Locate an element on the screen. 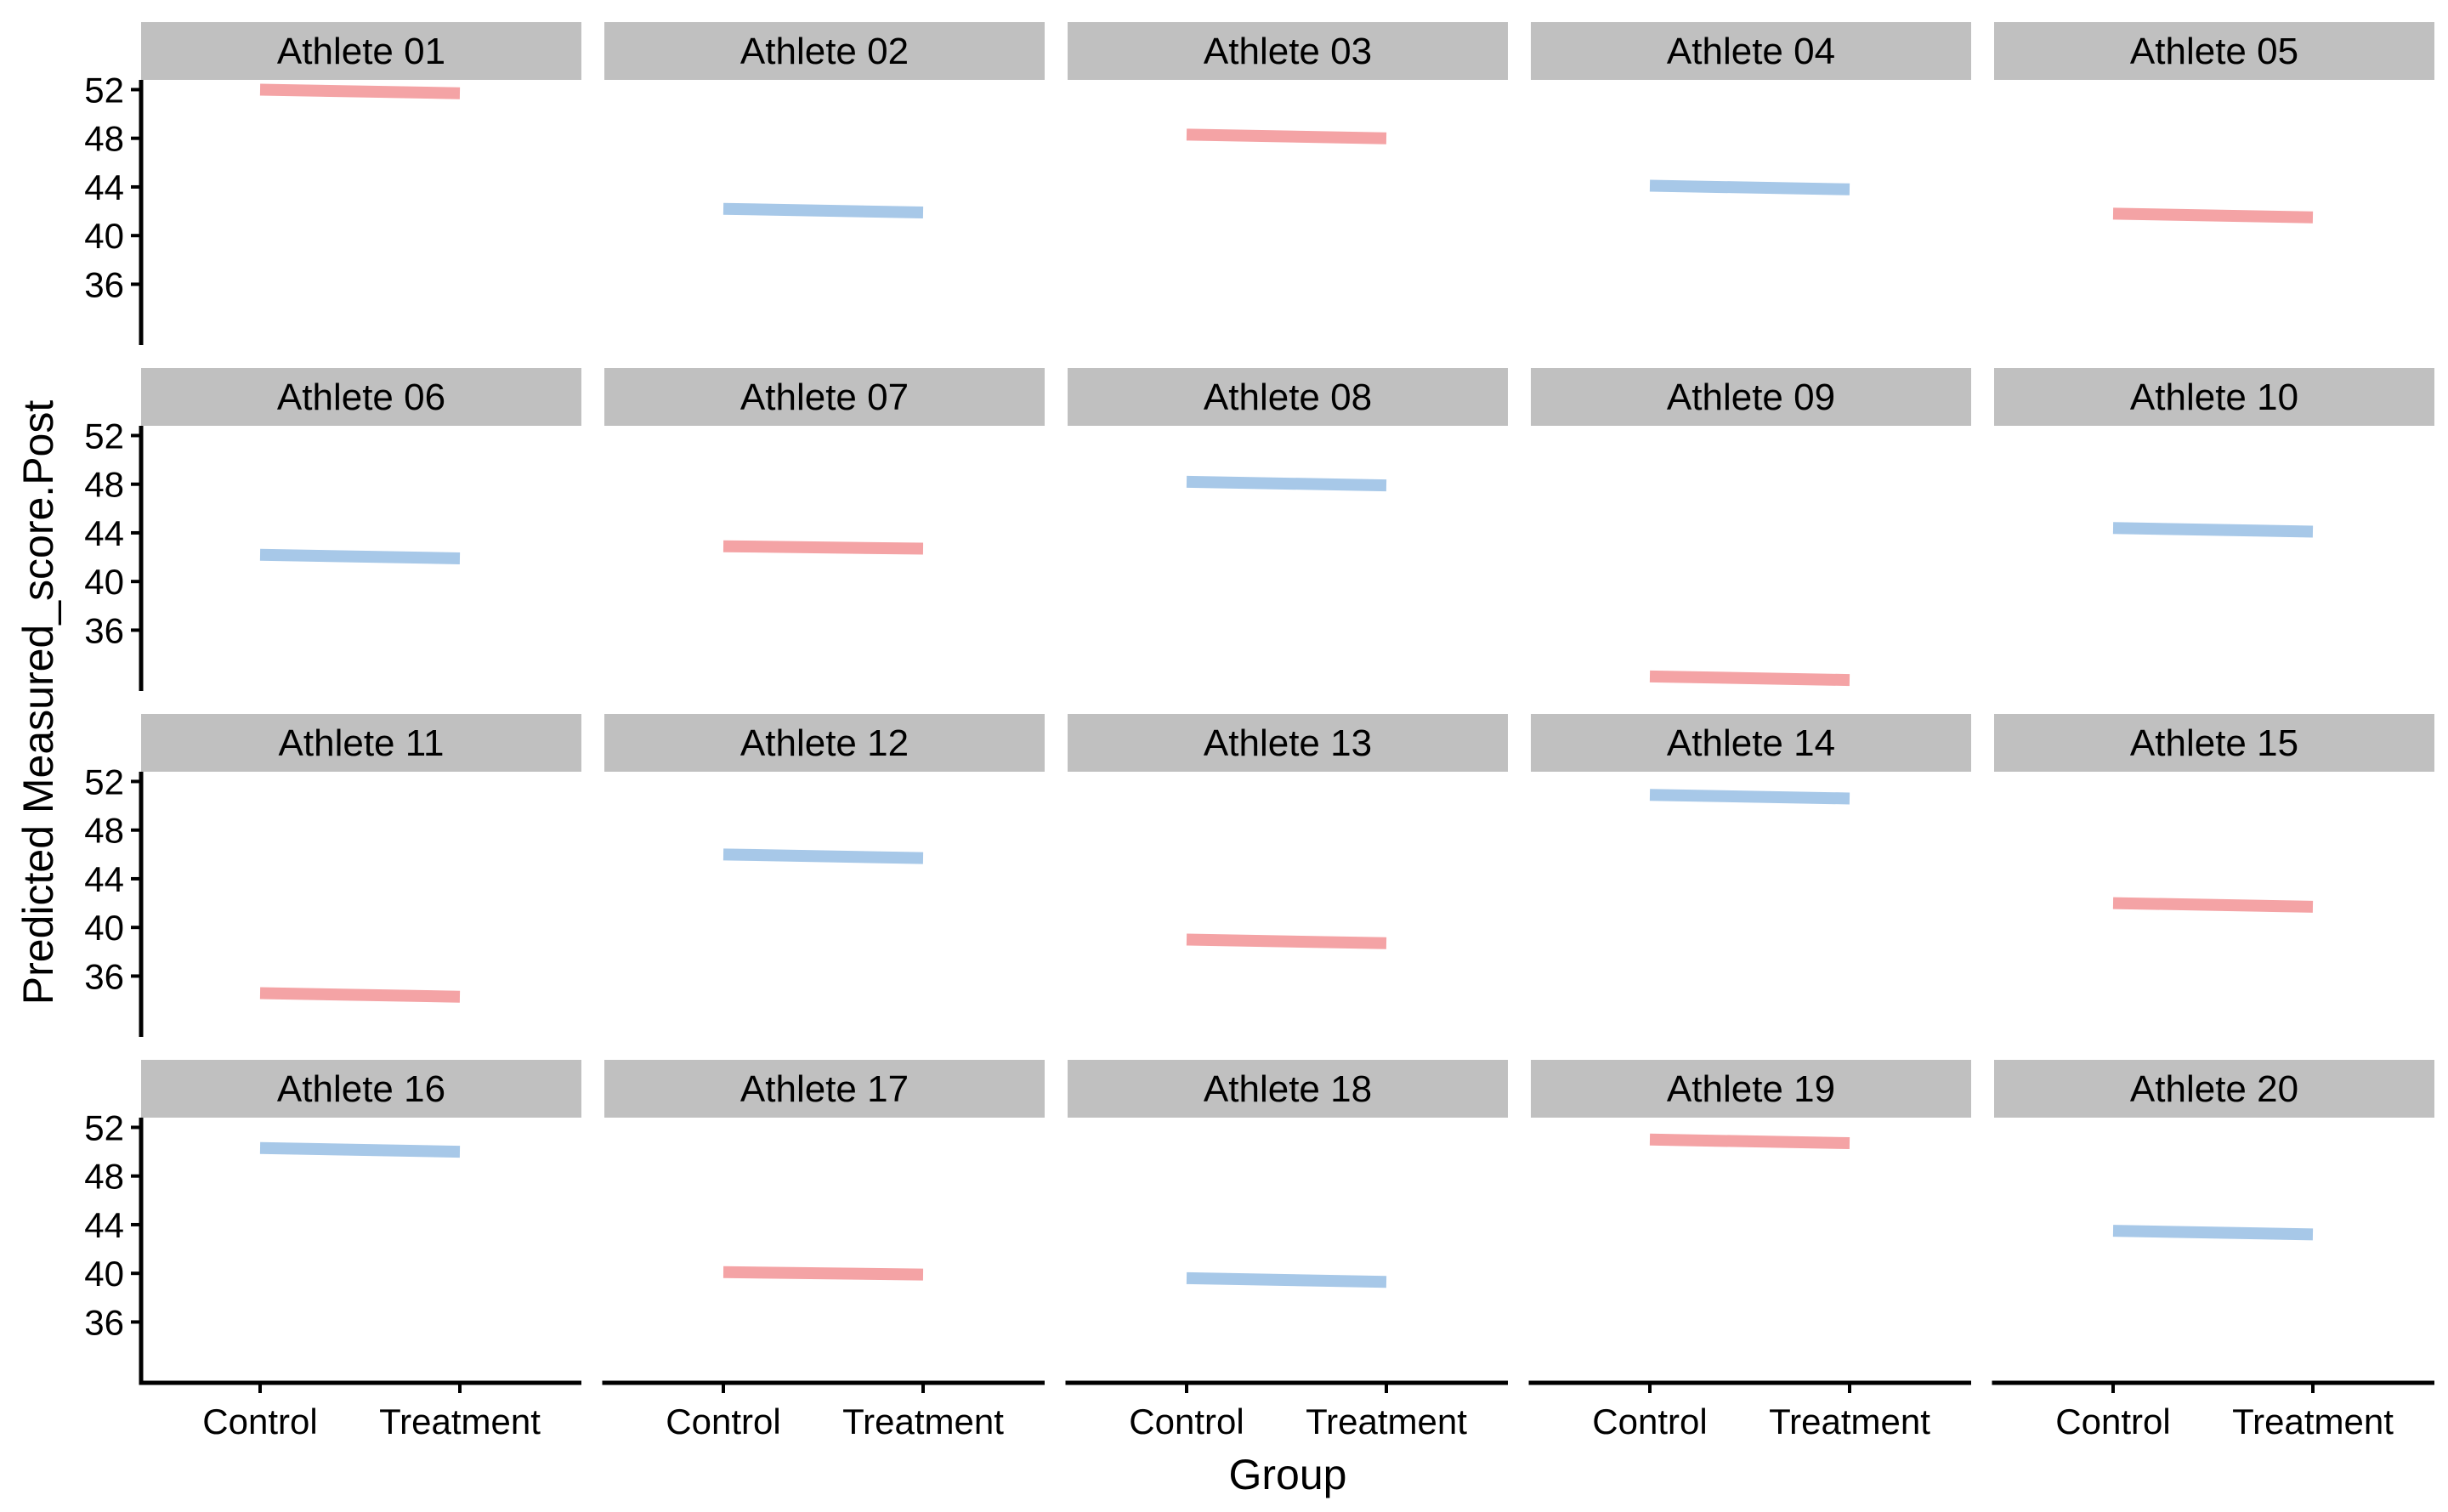  facet-strip-label: Athlete 06 is located at coordinates (361, 397).